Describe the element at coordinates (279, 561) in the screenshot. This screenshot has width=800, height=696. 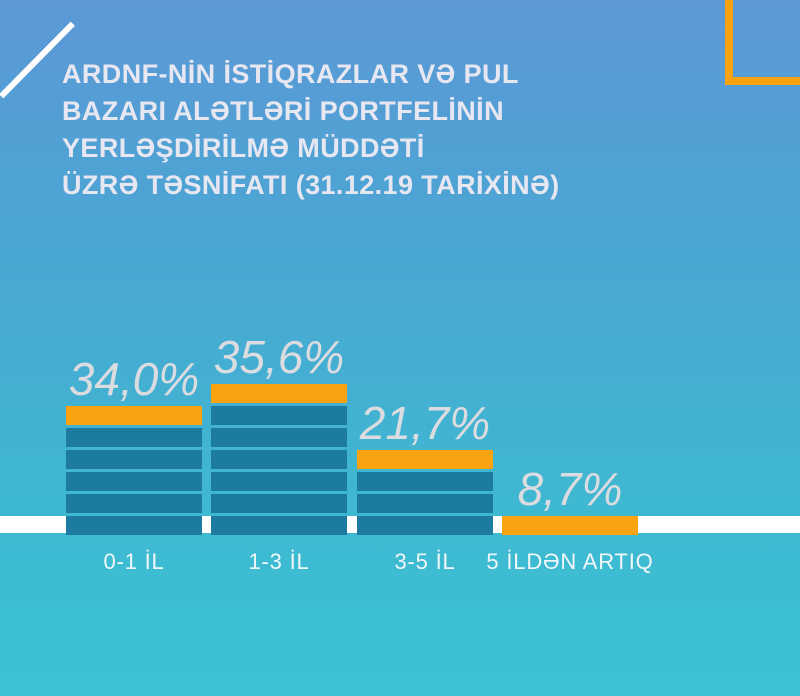
I see `category-label: 1-3 İL` at that location.